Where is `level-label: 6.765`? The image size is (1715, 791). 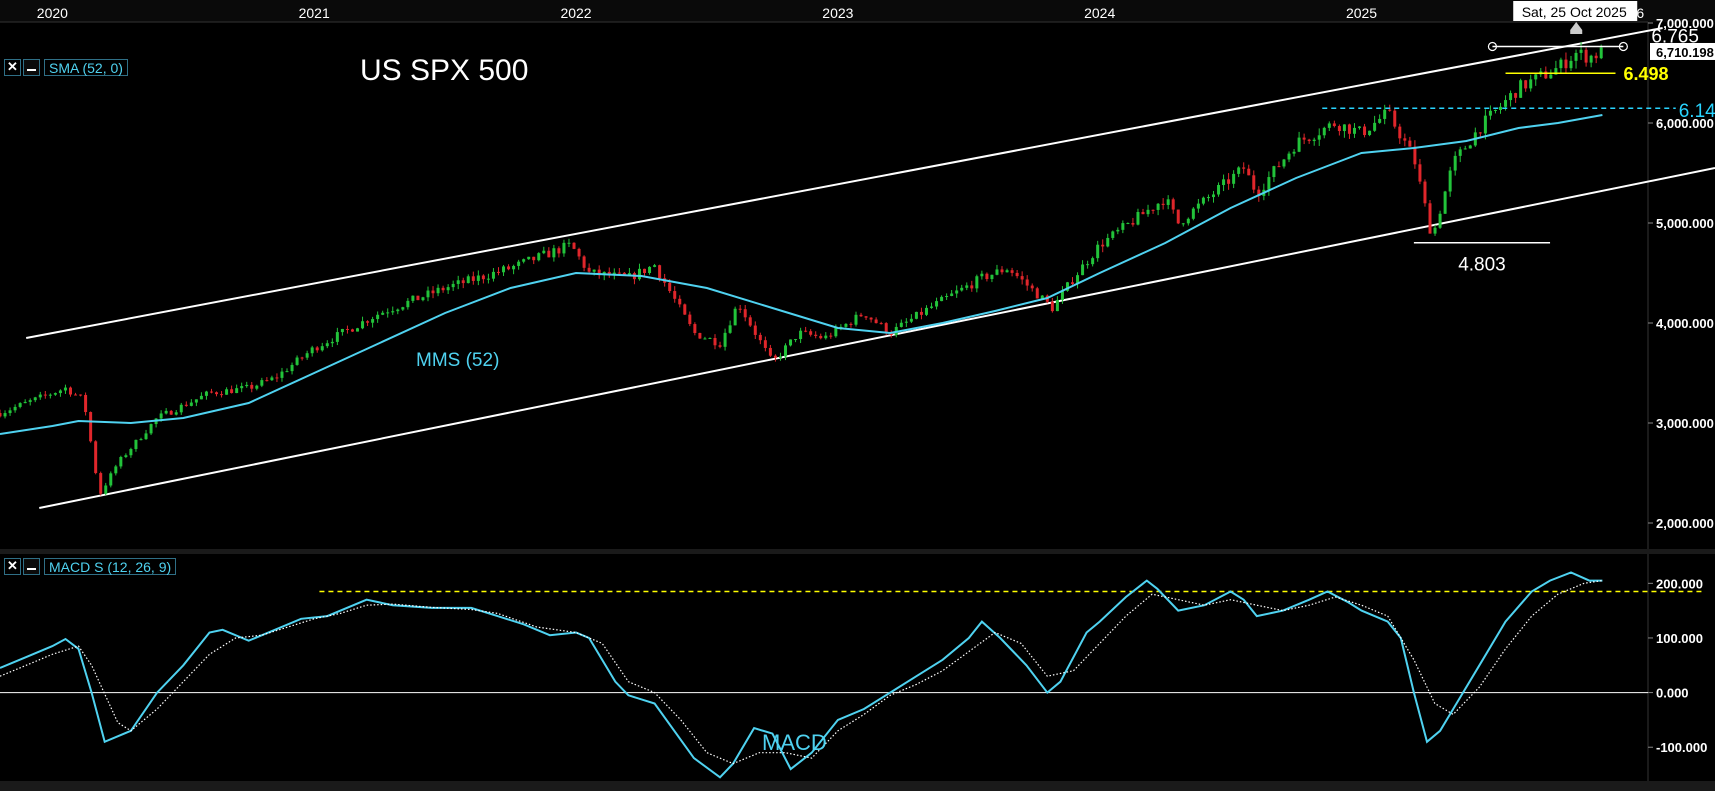
level-label: 6.765 is located at coordinates (1675, 37).